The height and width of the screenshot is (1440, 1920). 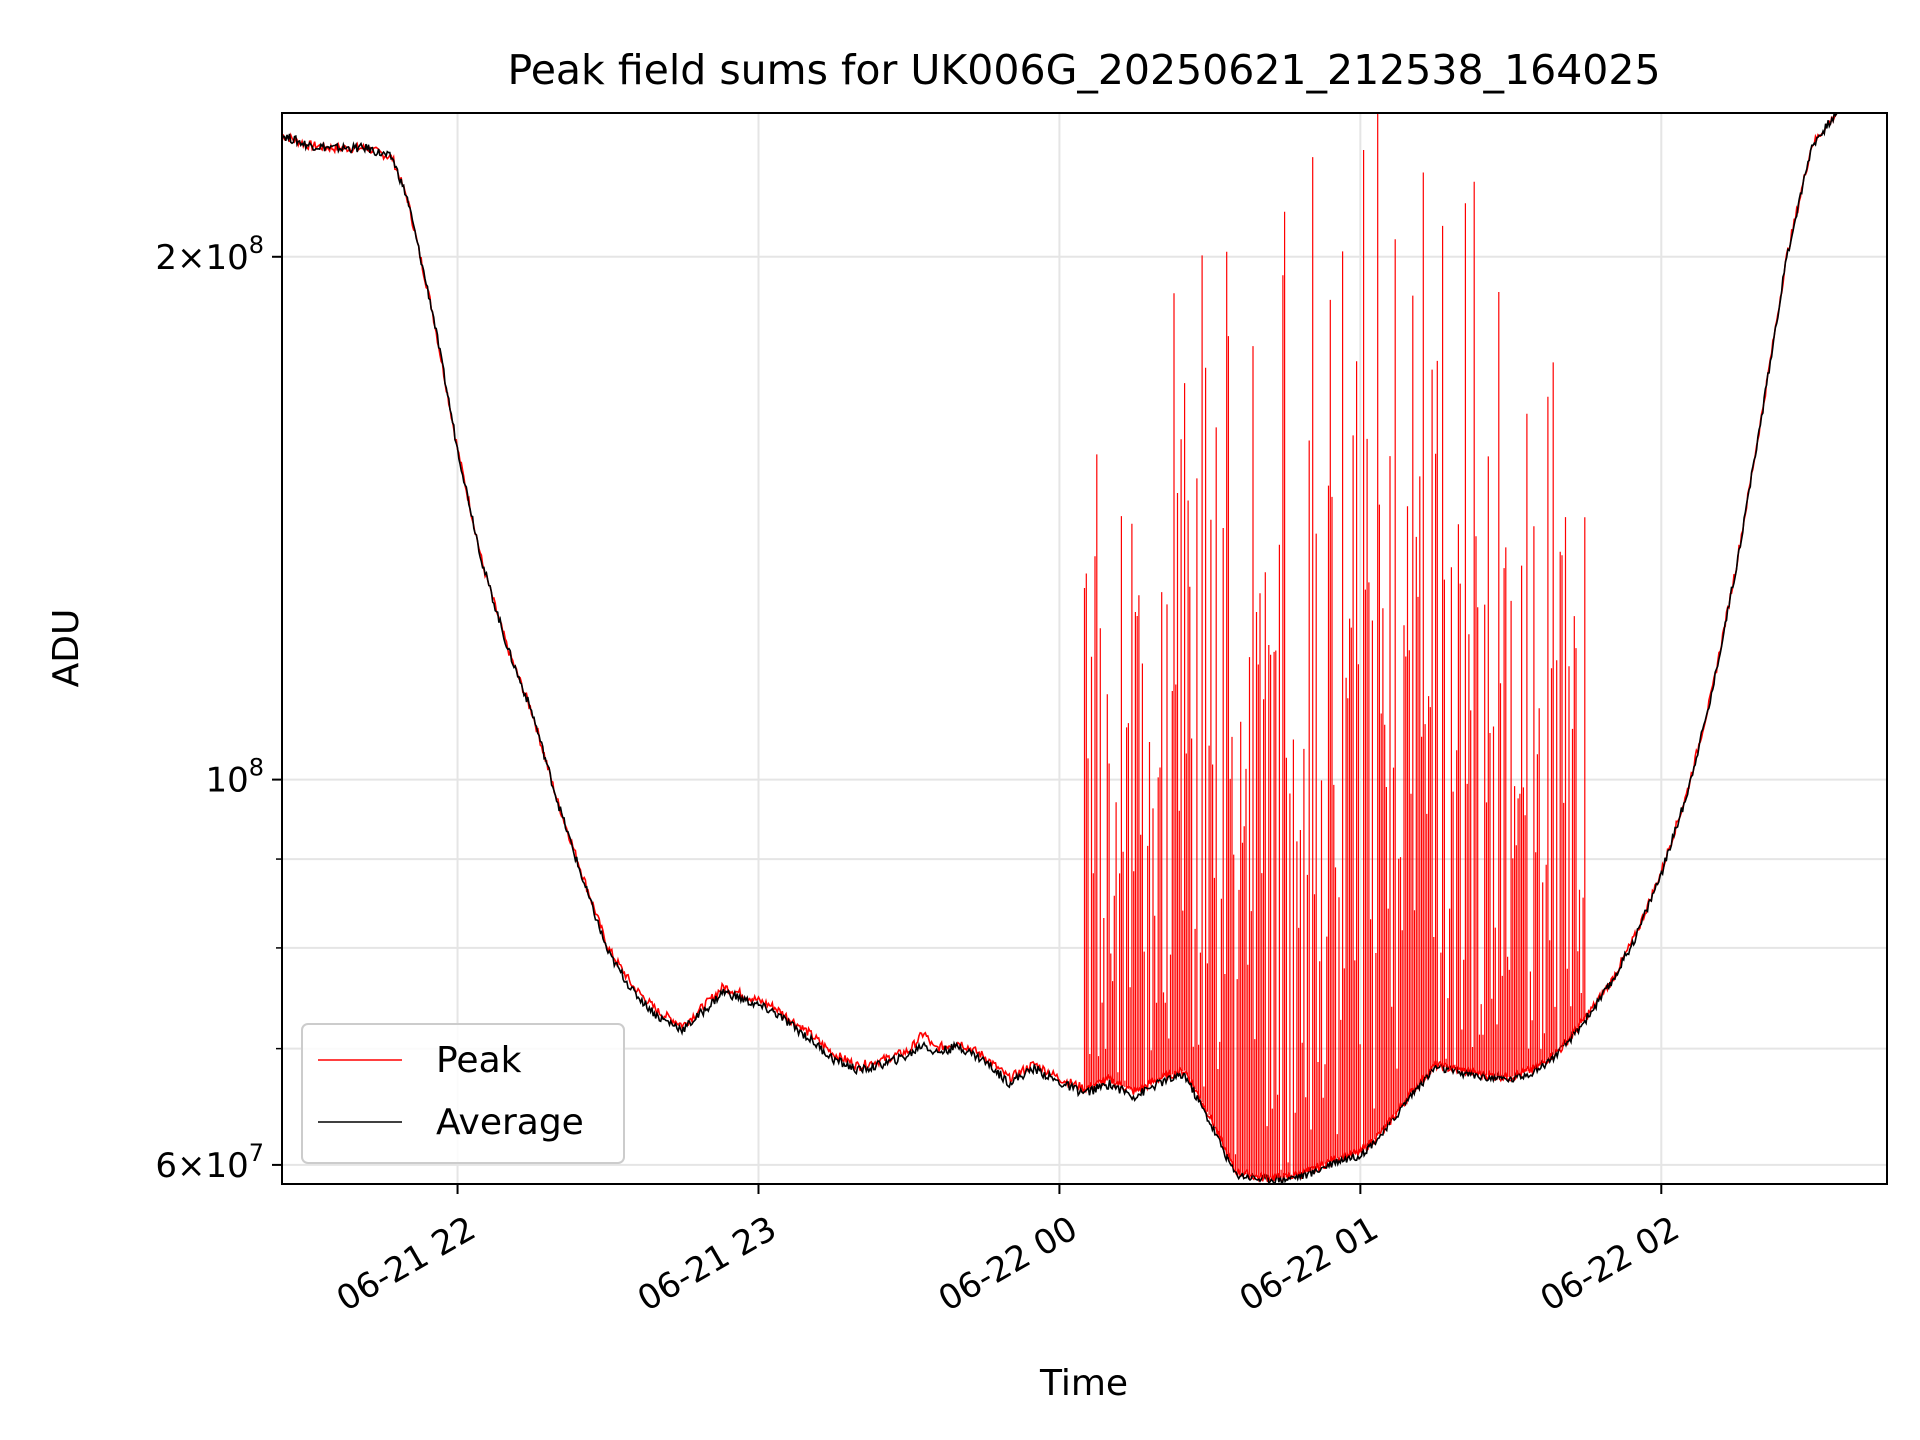 What do you see at coordinates (479, 1060) in the screenshot?
I see `legend-peak-label: Peak` at bounding box center [479, 1060].